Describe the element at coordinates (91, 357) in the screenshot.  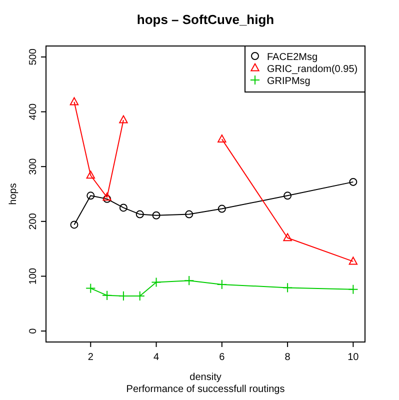
I see `x-tick-label: 2` at that location.